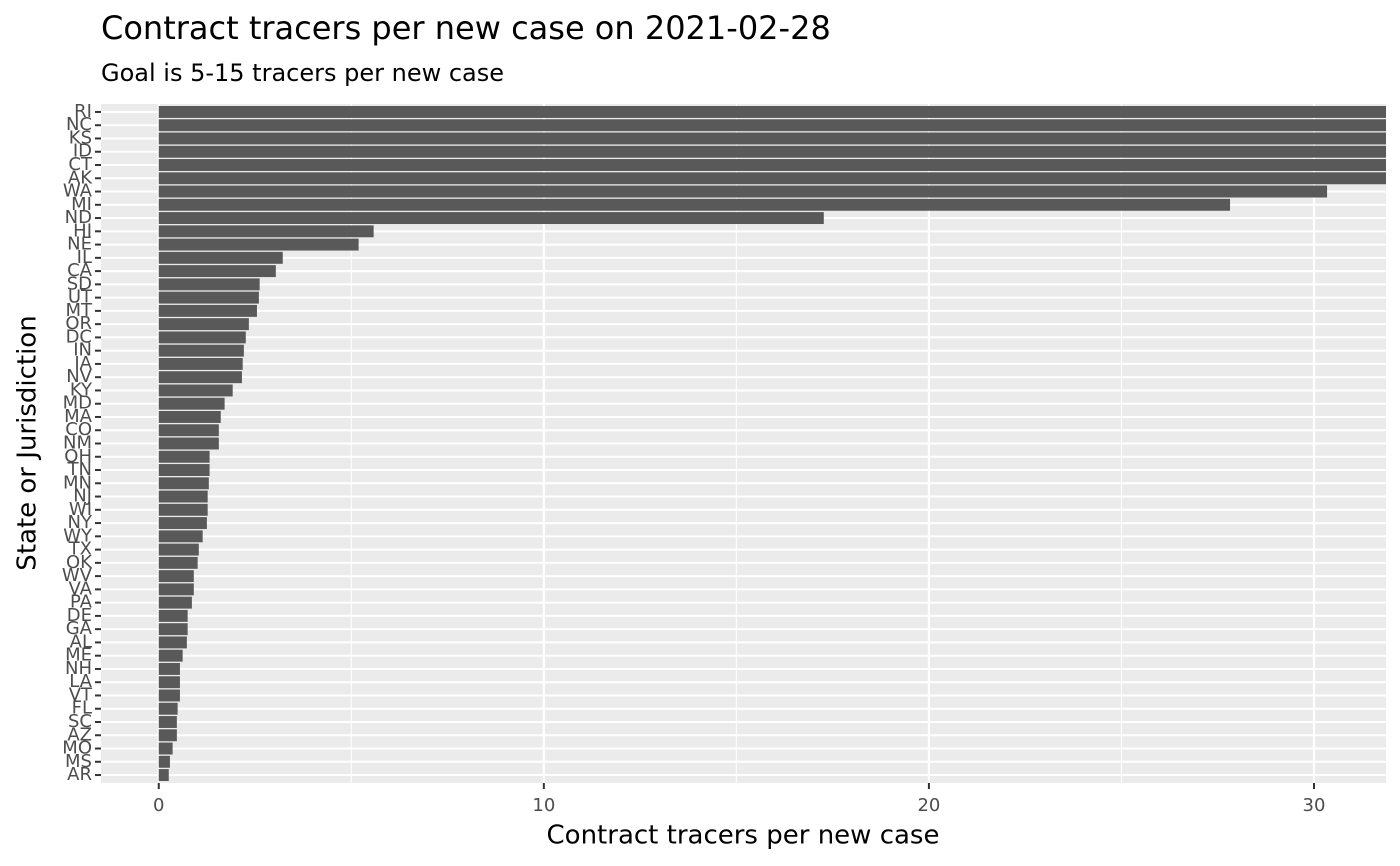 The image size is (1400, 866). I want to click on y-tick-label: TX, so click(80, 549).